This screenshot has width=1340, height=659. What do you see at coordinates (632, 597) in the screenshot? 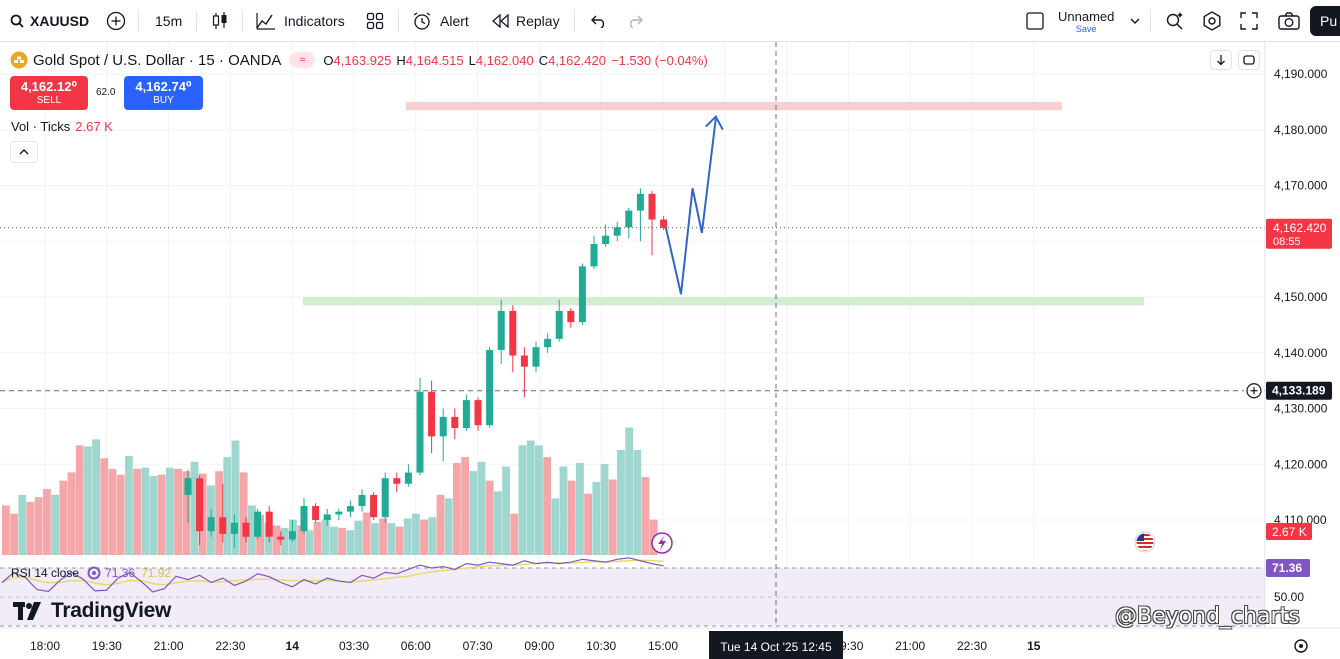
I see `rsi-guide-lines` at bounding box center [632, 597].